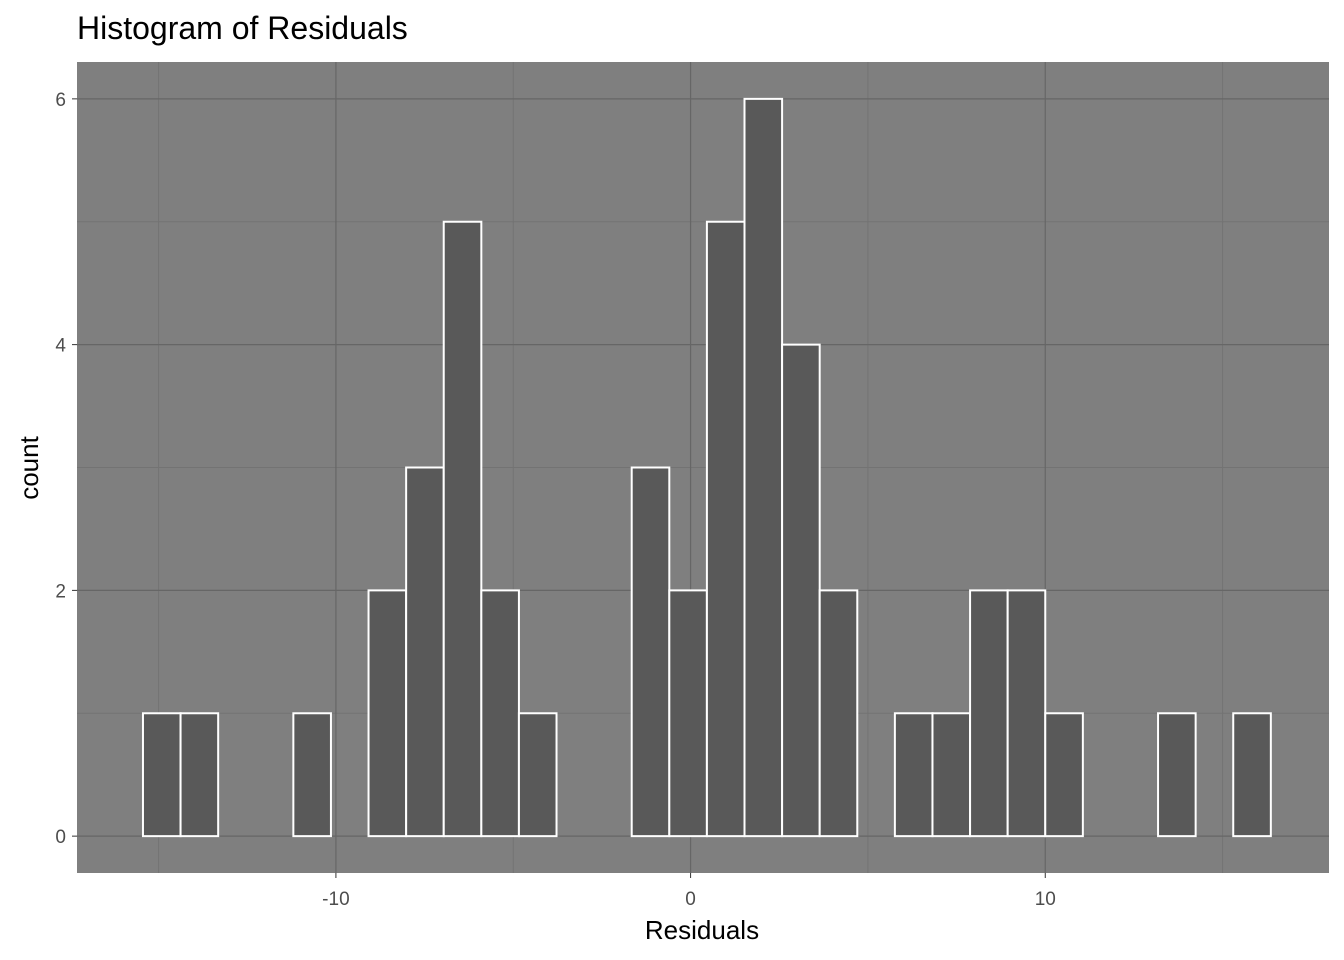  I want to click on x-tick-label: -10, so click(335, 899).